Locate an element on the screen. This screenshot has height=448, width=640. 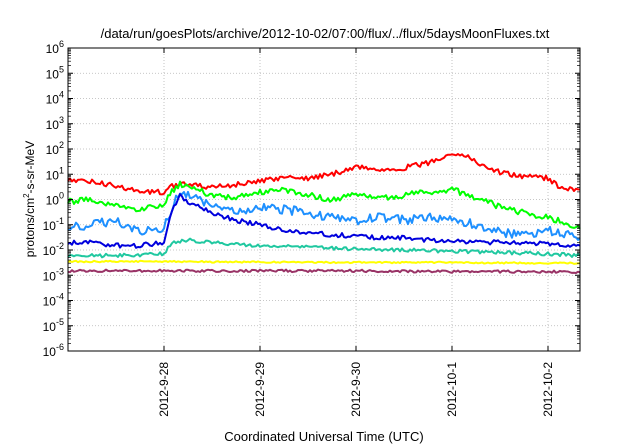
y-axis-label-suffix: -s-sr-MeV is located at coordinates (30, 167).